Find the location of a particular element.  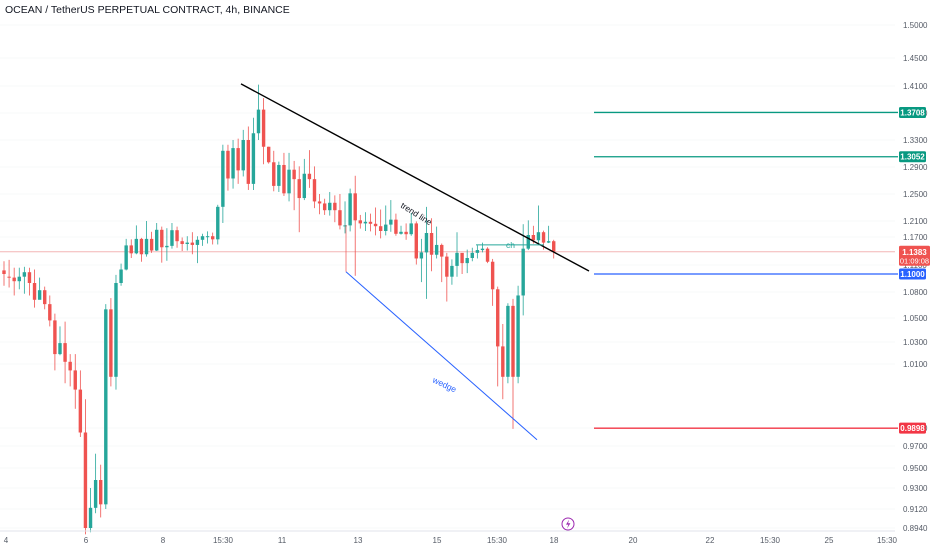

lightning-icon is located at coordinates (568, 524).